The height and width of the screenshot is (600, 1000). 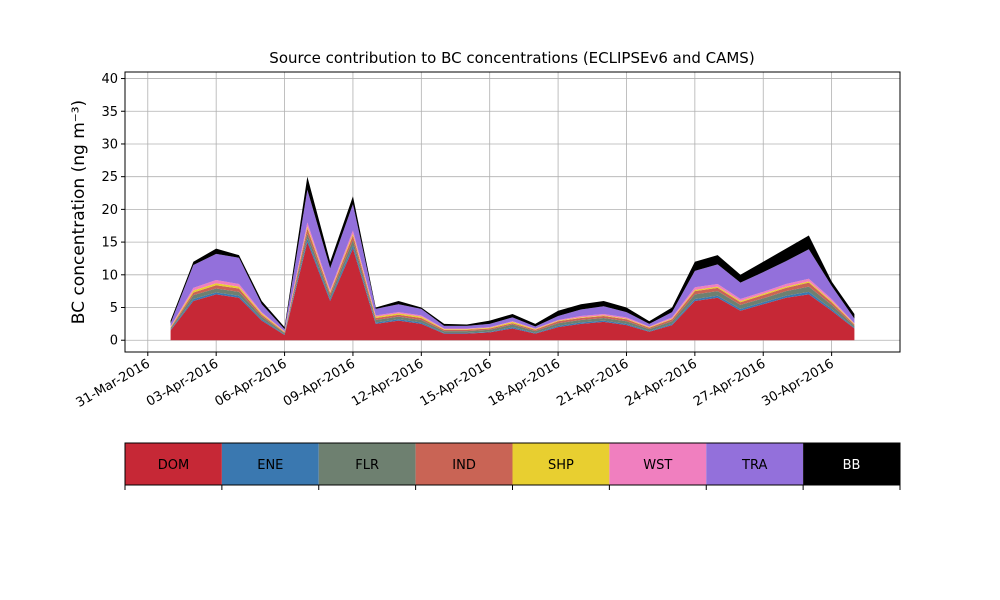 I want to click on y-tick-label: 15, so click(x=109, y=243).